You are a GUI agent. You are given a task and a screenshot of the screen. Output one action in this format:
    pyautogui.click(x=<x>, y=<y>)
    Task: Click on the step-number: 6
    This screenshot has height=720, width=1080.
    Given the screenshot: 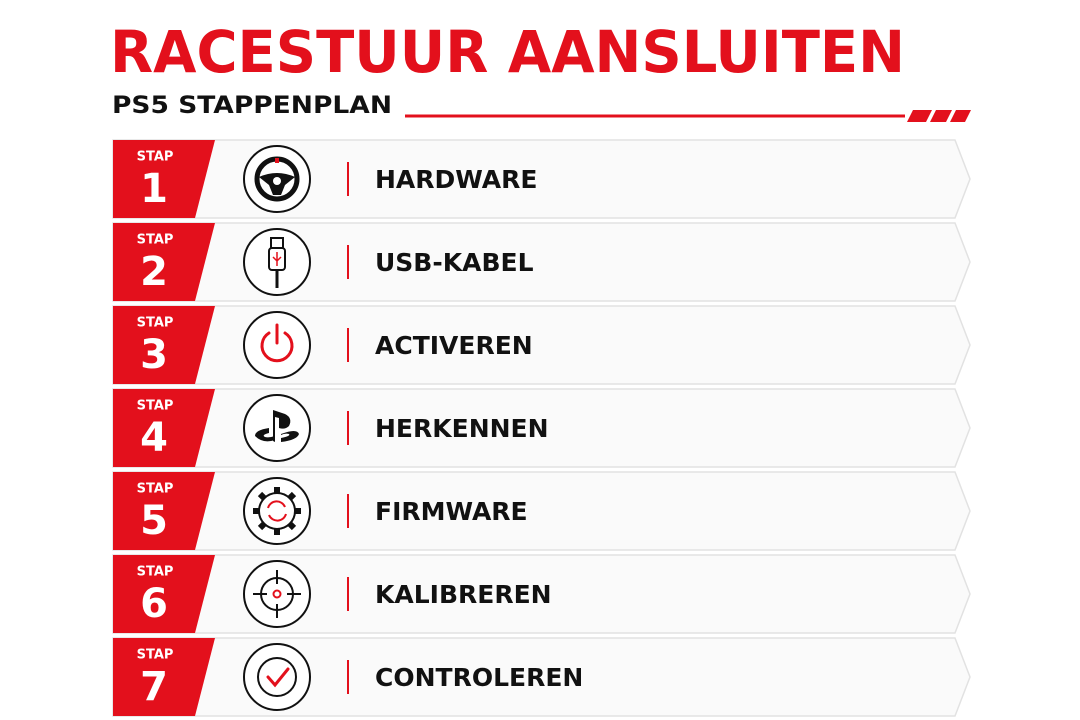 What is the action you would take?
    pyautogui.click(x=154, y=604)
    